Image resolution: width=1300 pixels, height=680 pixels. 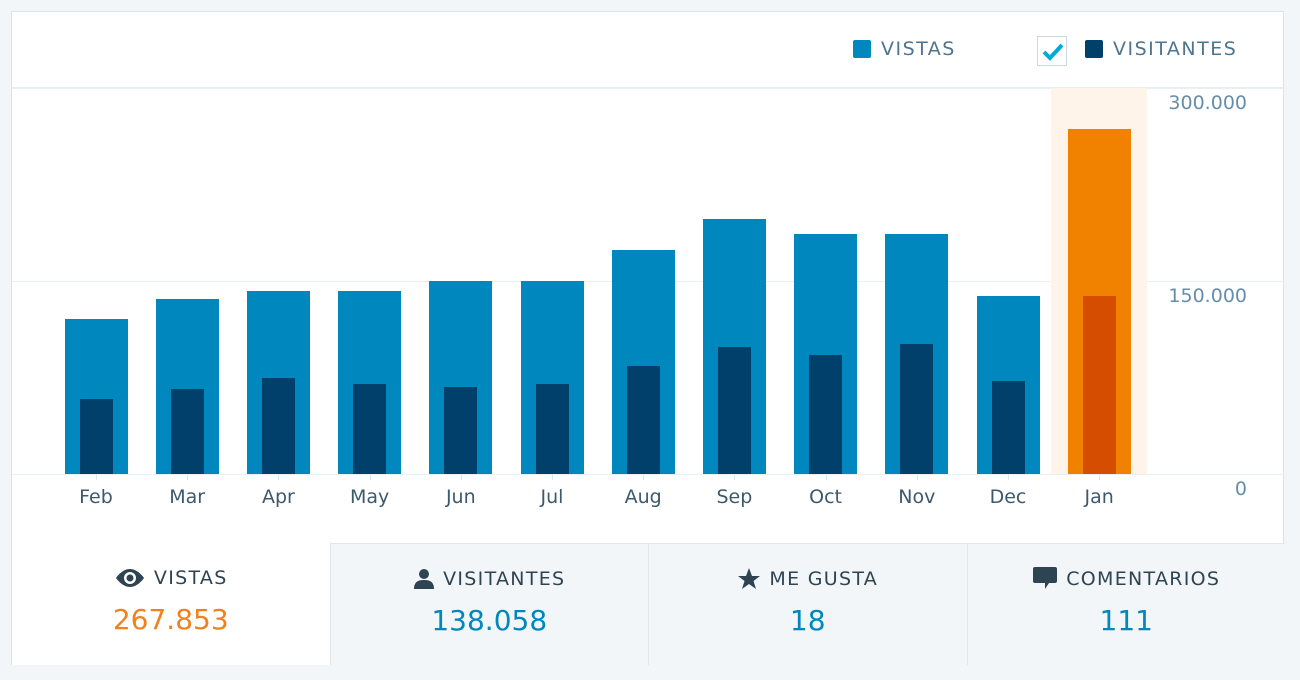 What do you see at coordinates (862, 49) in the screenshot?
I see `views-swatch` at bounding box center [862, 49].